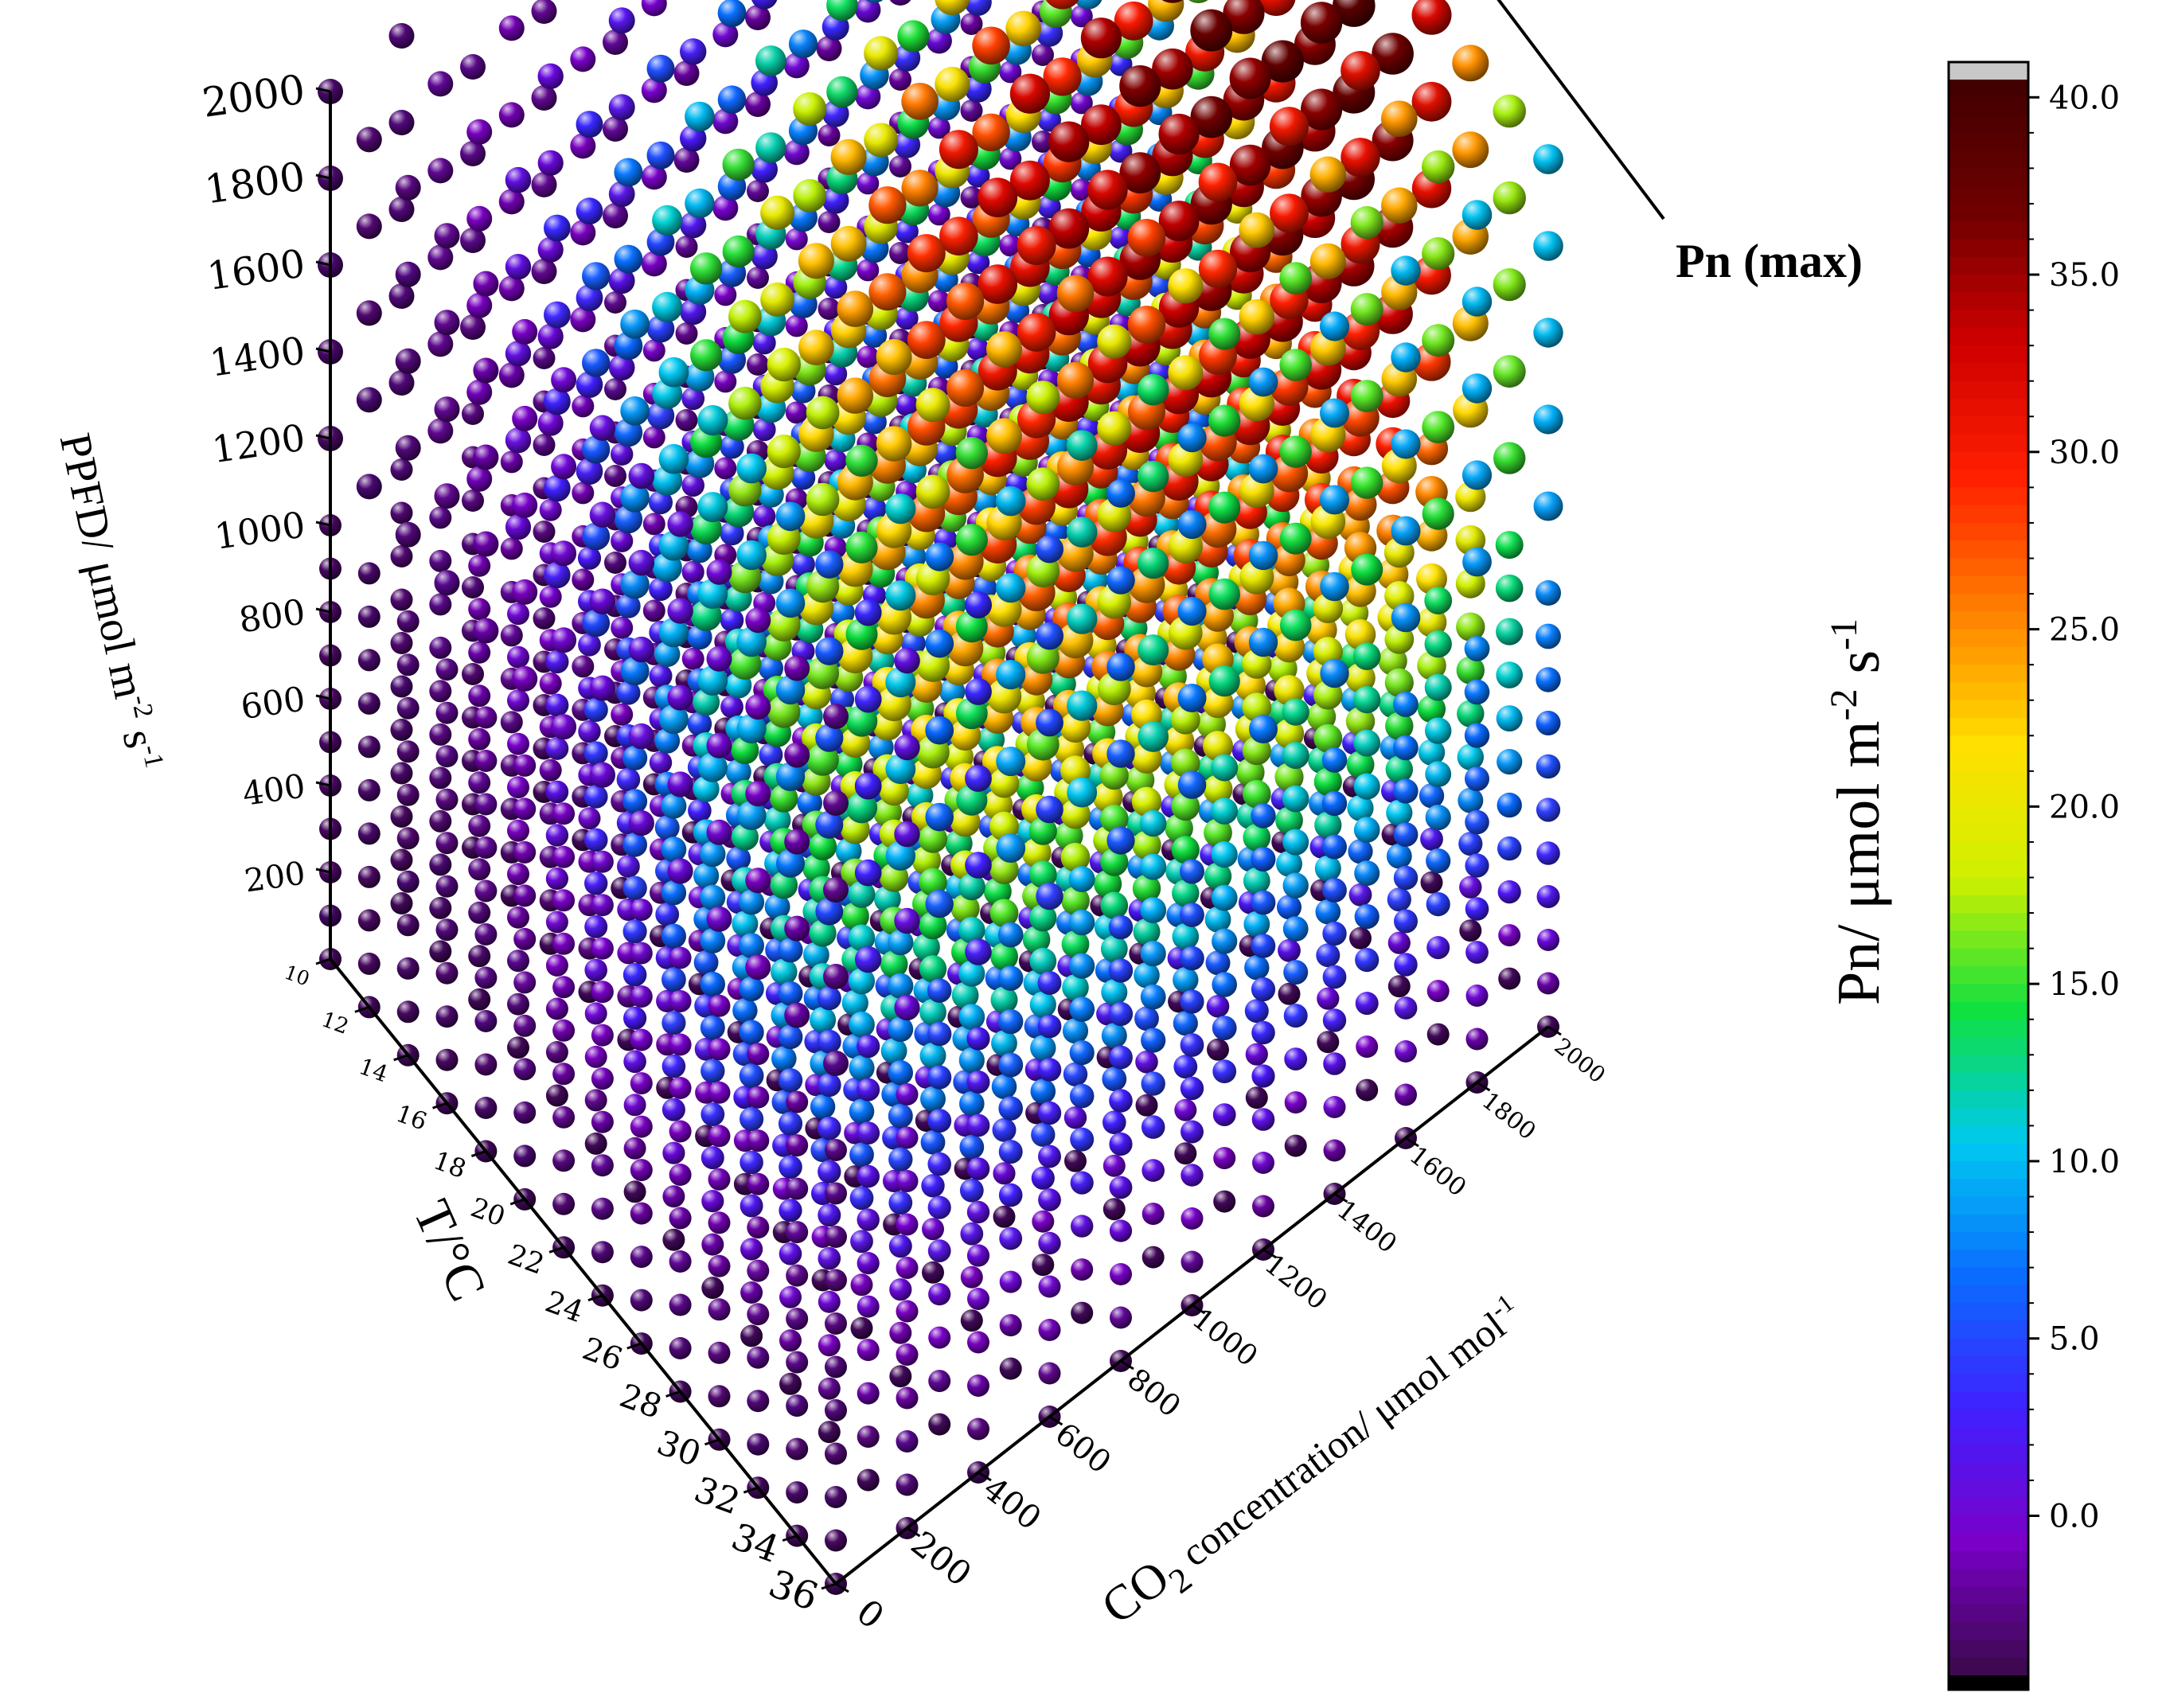 The height and width of the screenshot is (1708, 2162). What do you see at coordinates (256, 270) in the screenshot?
I see `z-tick-label: 1600` at bounding box center [256, 270].